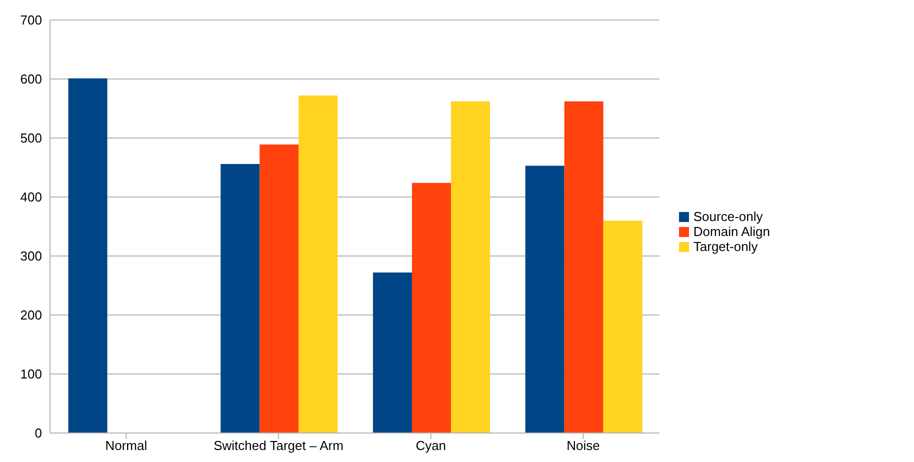 The width and height of the screenshot is (914, 462). Describe the element at coordinates (728, 216) in the screenshot. I see `legend-label: Source-only` at that location.